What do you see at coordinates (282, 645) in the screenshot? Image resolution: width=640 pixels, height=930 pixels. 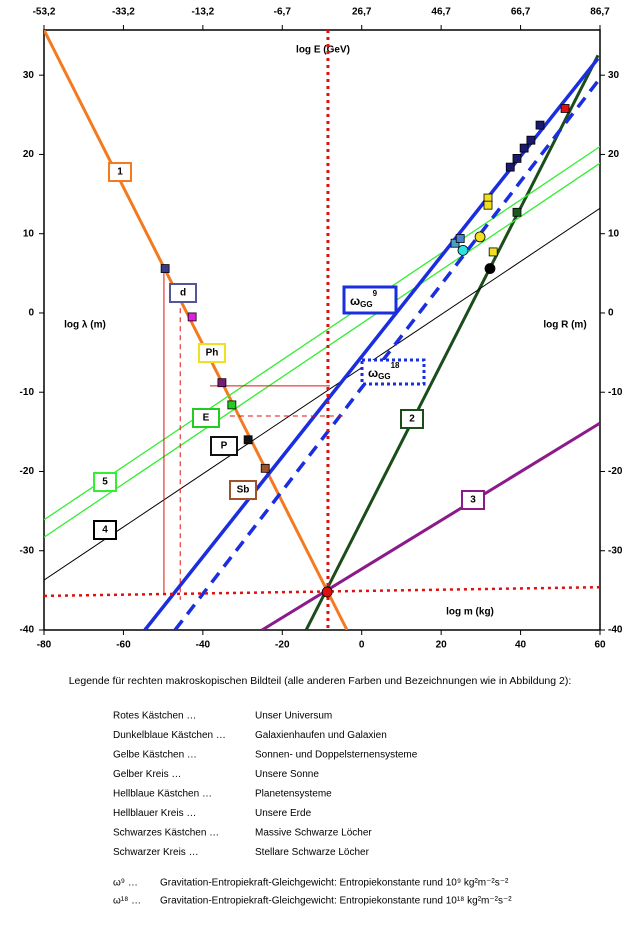 I see `x-tick-label: -20` at bounding box center [282, 645].